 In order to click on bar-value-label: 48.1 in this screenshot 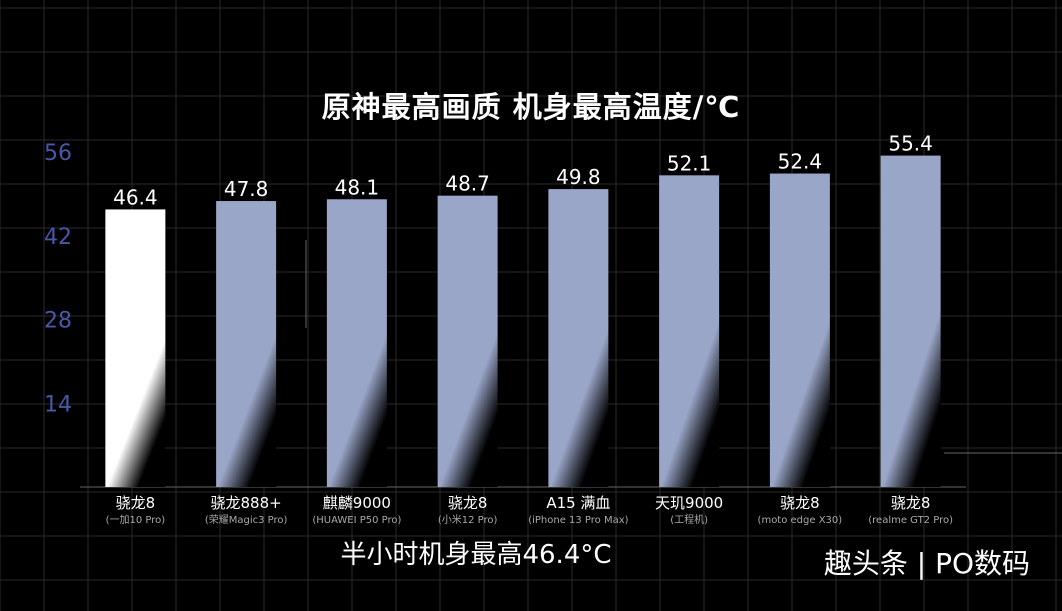, I will do `click(357, 187)`.